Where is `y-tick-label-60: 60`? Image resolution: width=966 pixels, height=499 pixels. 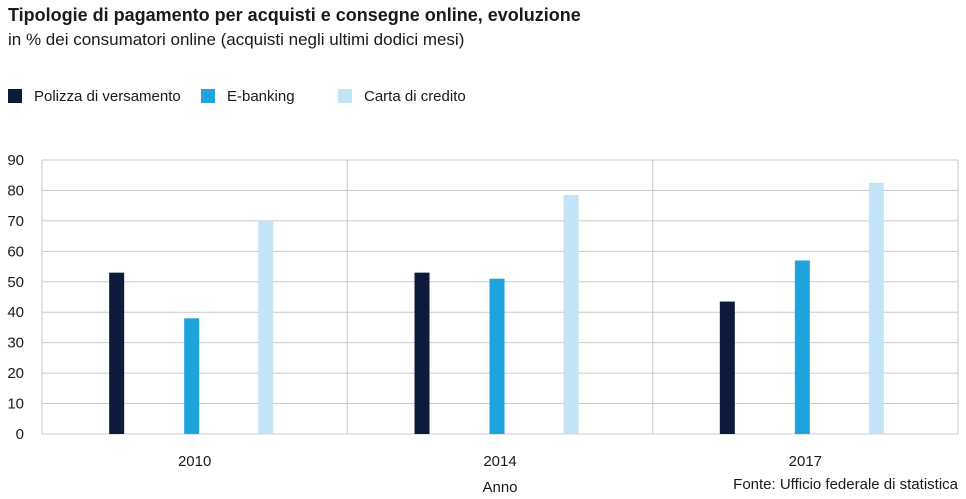
y-tick-label-60: 60 is located at coordinates (15, 251).